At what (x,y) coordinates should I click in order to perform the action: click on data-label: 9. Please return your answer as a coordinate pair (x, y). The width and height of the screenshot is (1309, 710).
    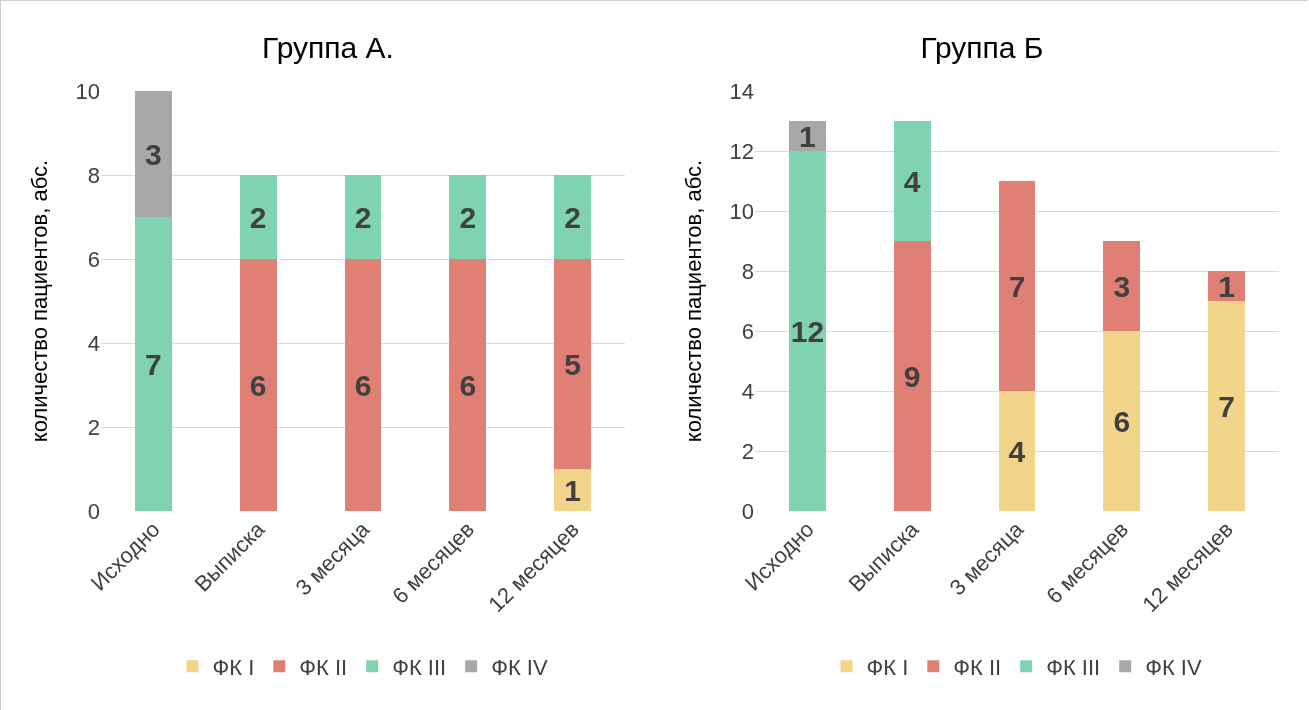
    Looking at the image, I should click on (912, 376).